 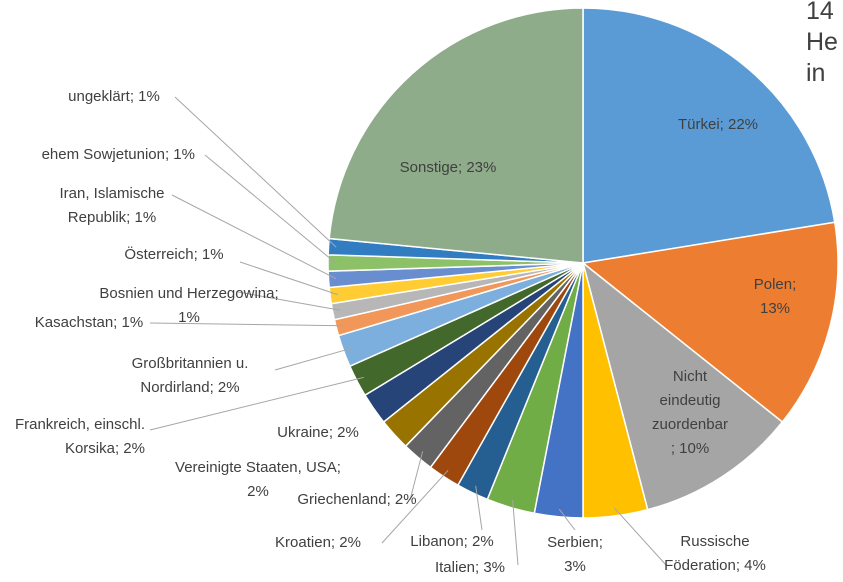 What do you see at coordinates (575, 554) in the screenshot?
I see `data-label: Serbien; 3%` at bounding box center [575, 554].